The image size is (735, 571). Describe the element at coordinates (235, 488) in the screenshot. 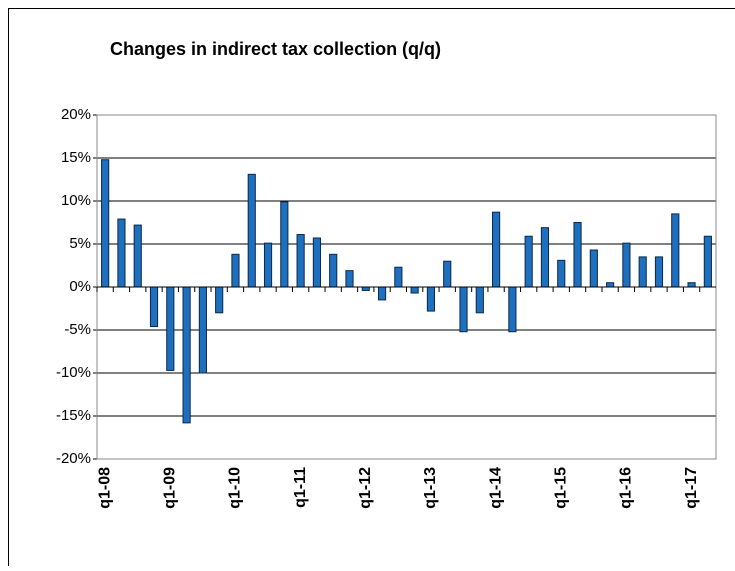

I see `x-tick-label: q1-10` at that location.